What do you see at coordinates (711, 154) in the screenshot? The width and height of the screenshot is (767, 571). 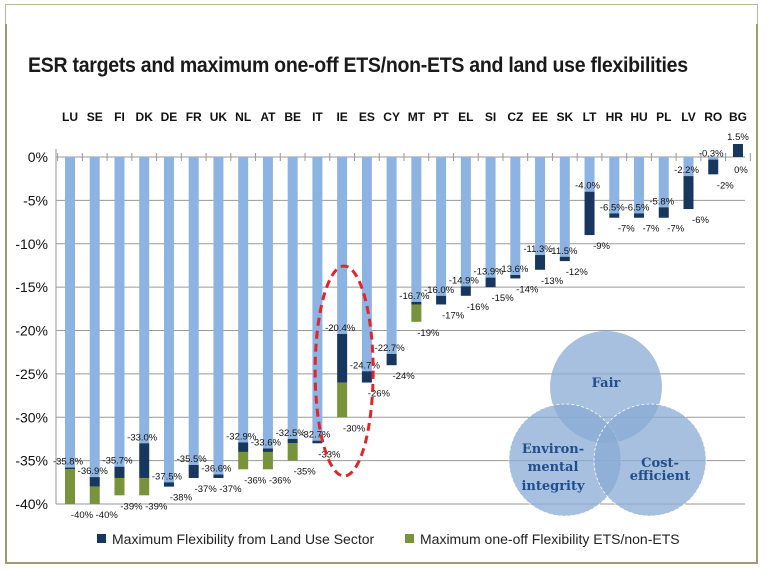 I see `data-label-esr: -0.3%` at bounding box center [711, 154].